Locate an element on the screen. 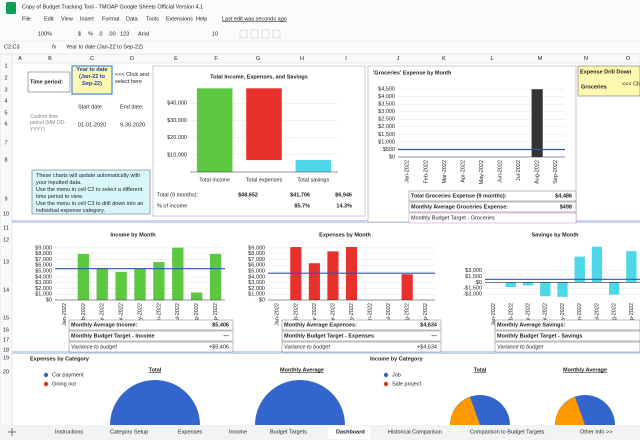 The image size is (640, 440). menu-item: Format is located at coordinates (111, 19).